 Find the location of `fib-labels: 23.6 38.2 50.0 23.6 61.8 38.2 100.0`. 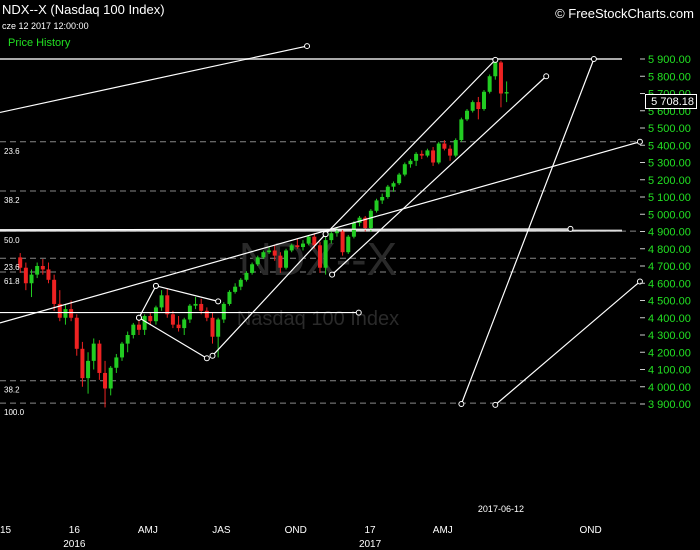

fib-labels: 23.6 38.2 50.0 23.6 61.8 38.2 100.0 is located at coordinates (14, 282).